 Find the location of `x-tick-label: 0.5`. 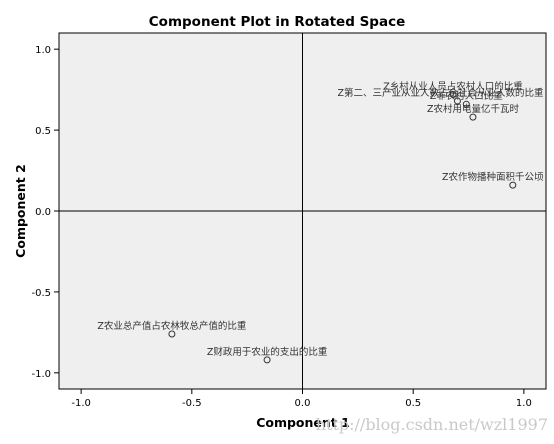

x-tick-label: 0.5 is located at coordinates (413, 403).